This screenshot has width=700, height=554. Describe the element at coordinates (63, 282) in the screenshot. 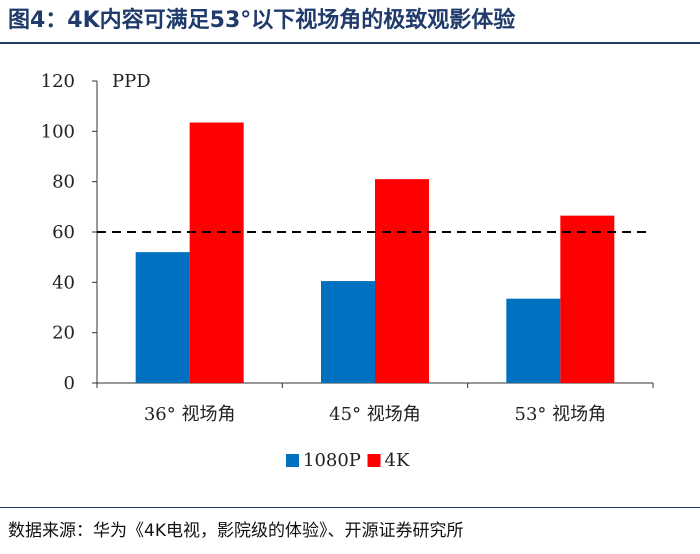

I see `y-tick-label: 40` at that location.